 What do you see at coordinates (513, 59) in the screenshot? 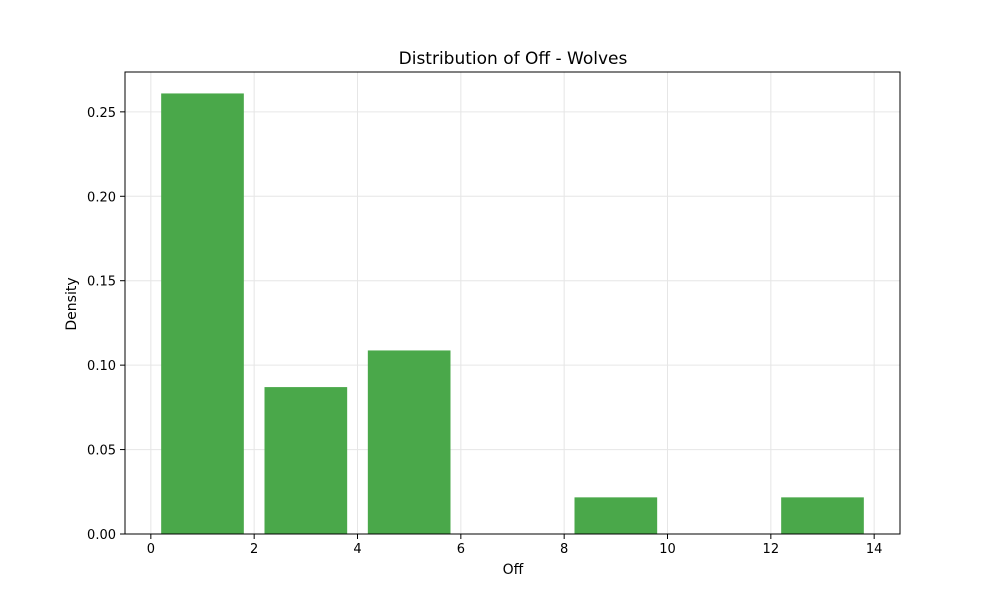
I see `chart-title: Distribution of Off - Wolves` at bounding box center [513, 59].